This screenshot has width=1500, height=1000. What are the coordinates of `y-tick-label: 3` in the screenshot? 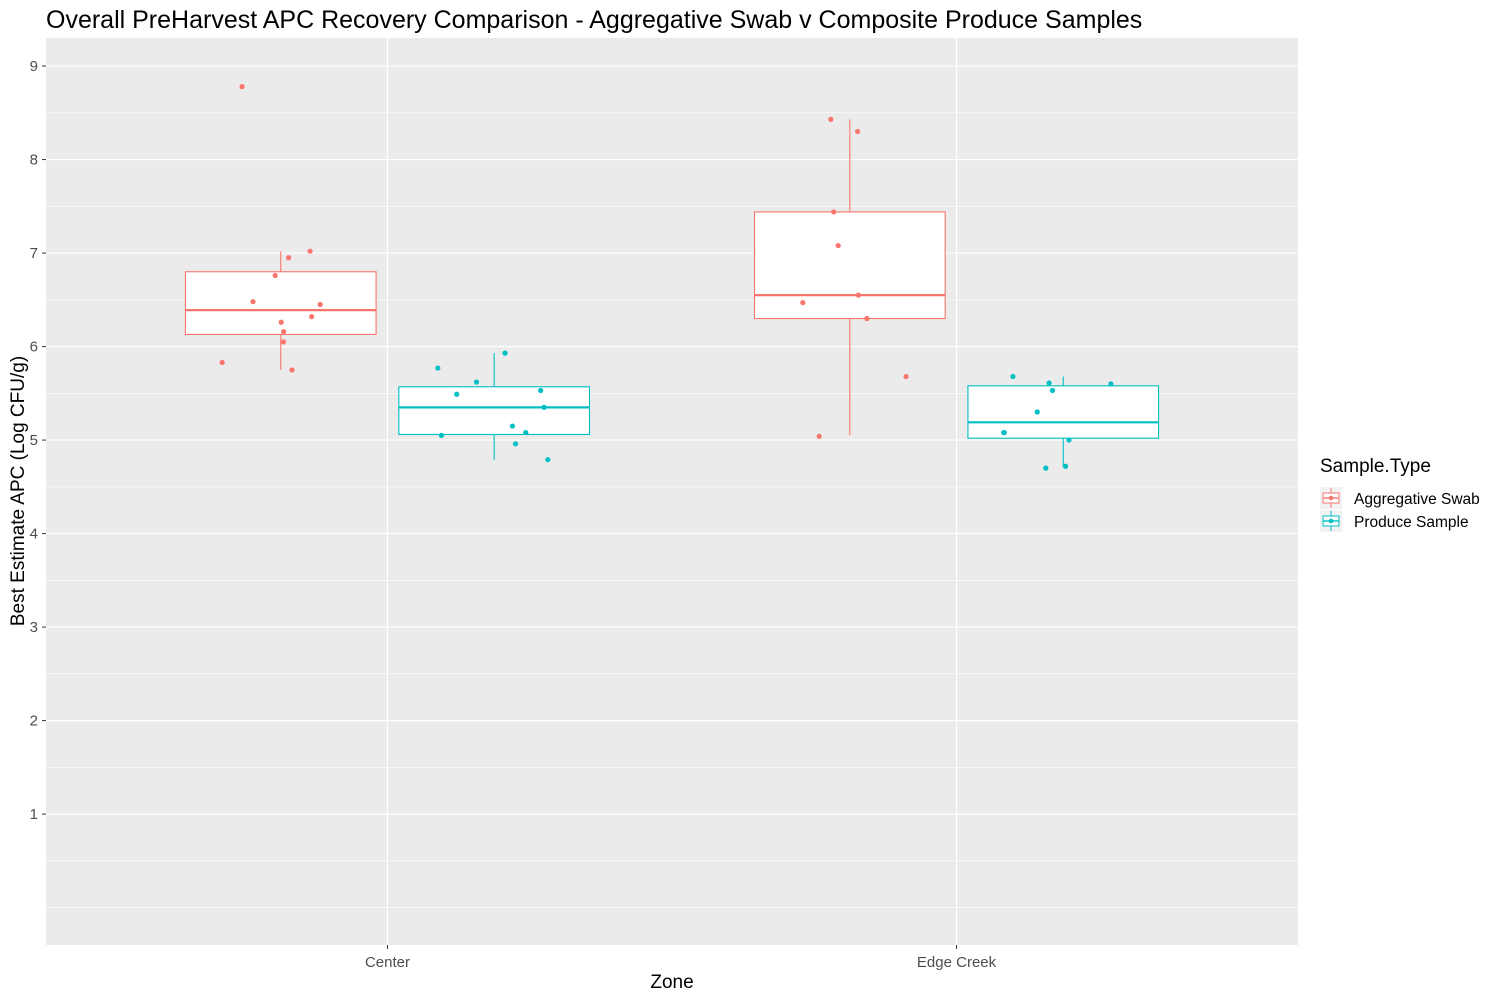 It's located at (34, 627).